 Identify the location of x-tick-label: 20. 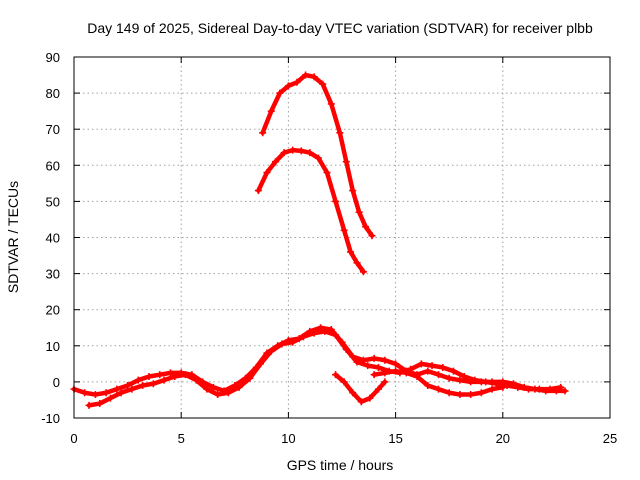
(503, 438).